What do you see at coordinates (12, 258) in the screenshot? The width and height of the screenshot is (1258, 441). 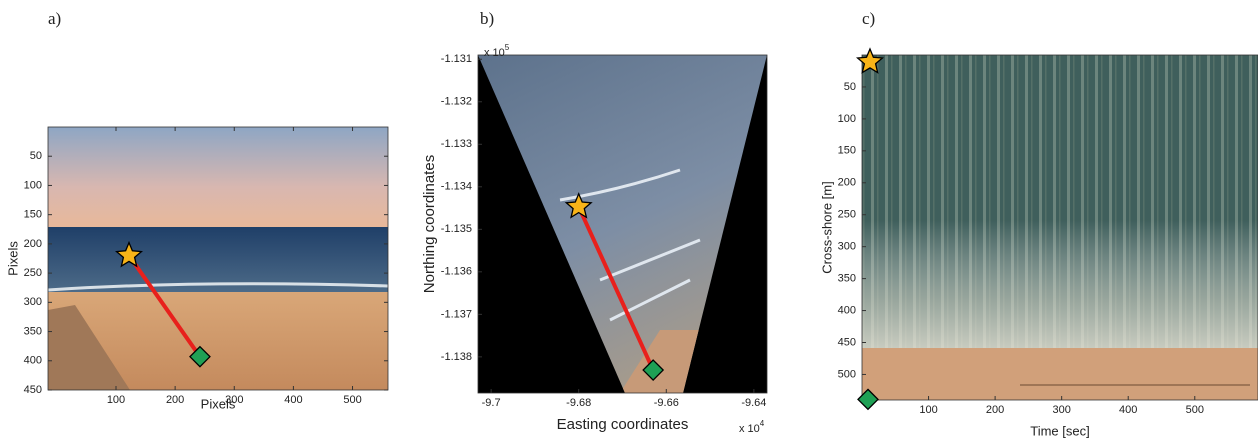 I see `y-axis-label: Pixels` at bounding box center [12, 258].